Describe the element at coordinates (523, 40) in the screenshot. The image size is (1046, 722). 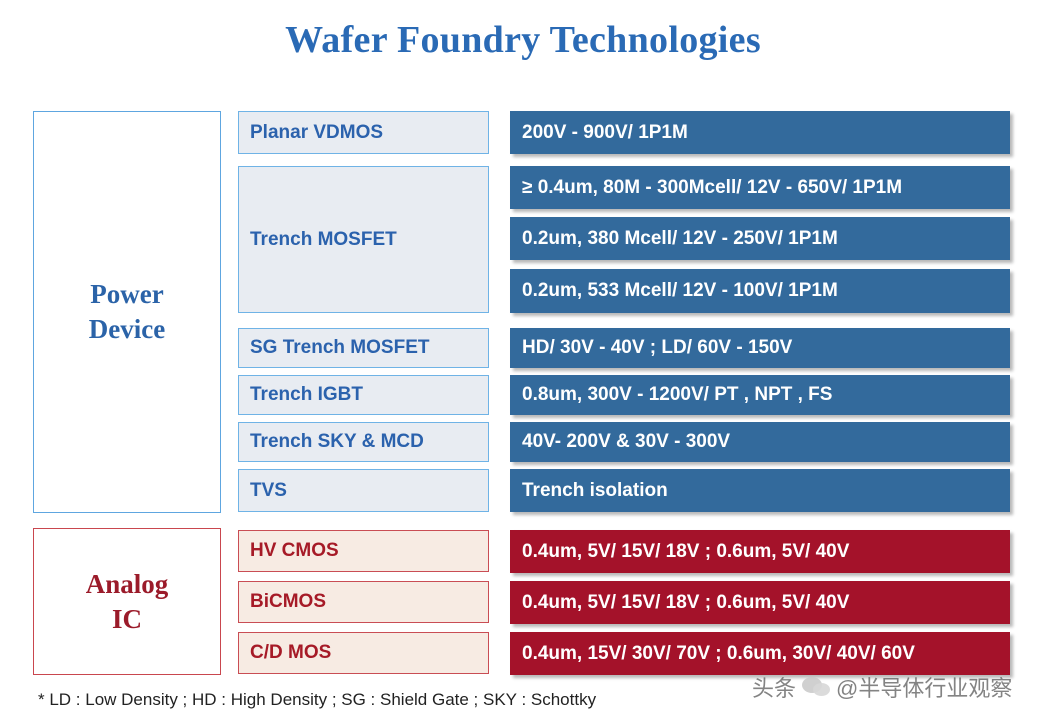
I see `page-title: Wafer Foundry Technologies` at that location.